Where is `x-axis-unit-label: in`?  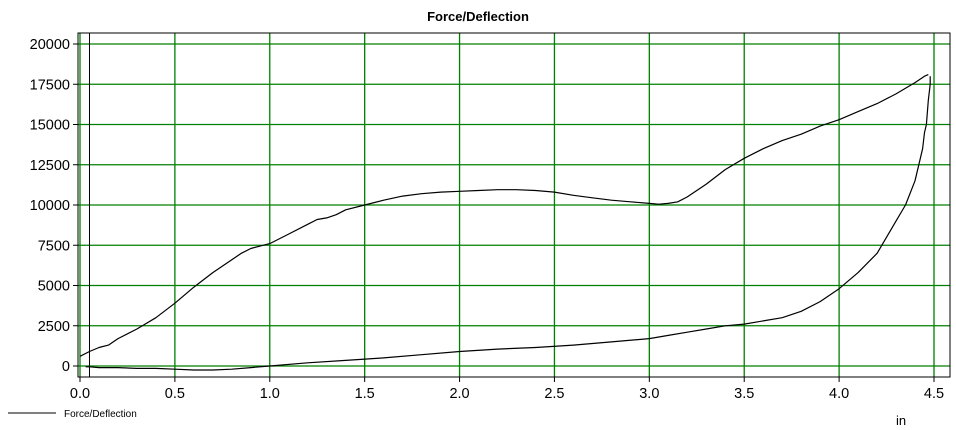
x-axis-unit-label: in is located at coordinates (901, 420).